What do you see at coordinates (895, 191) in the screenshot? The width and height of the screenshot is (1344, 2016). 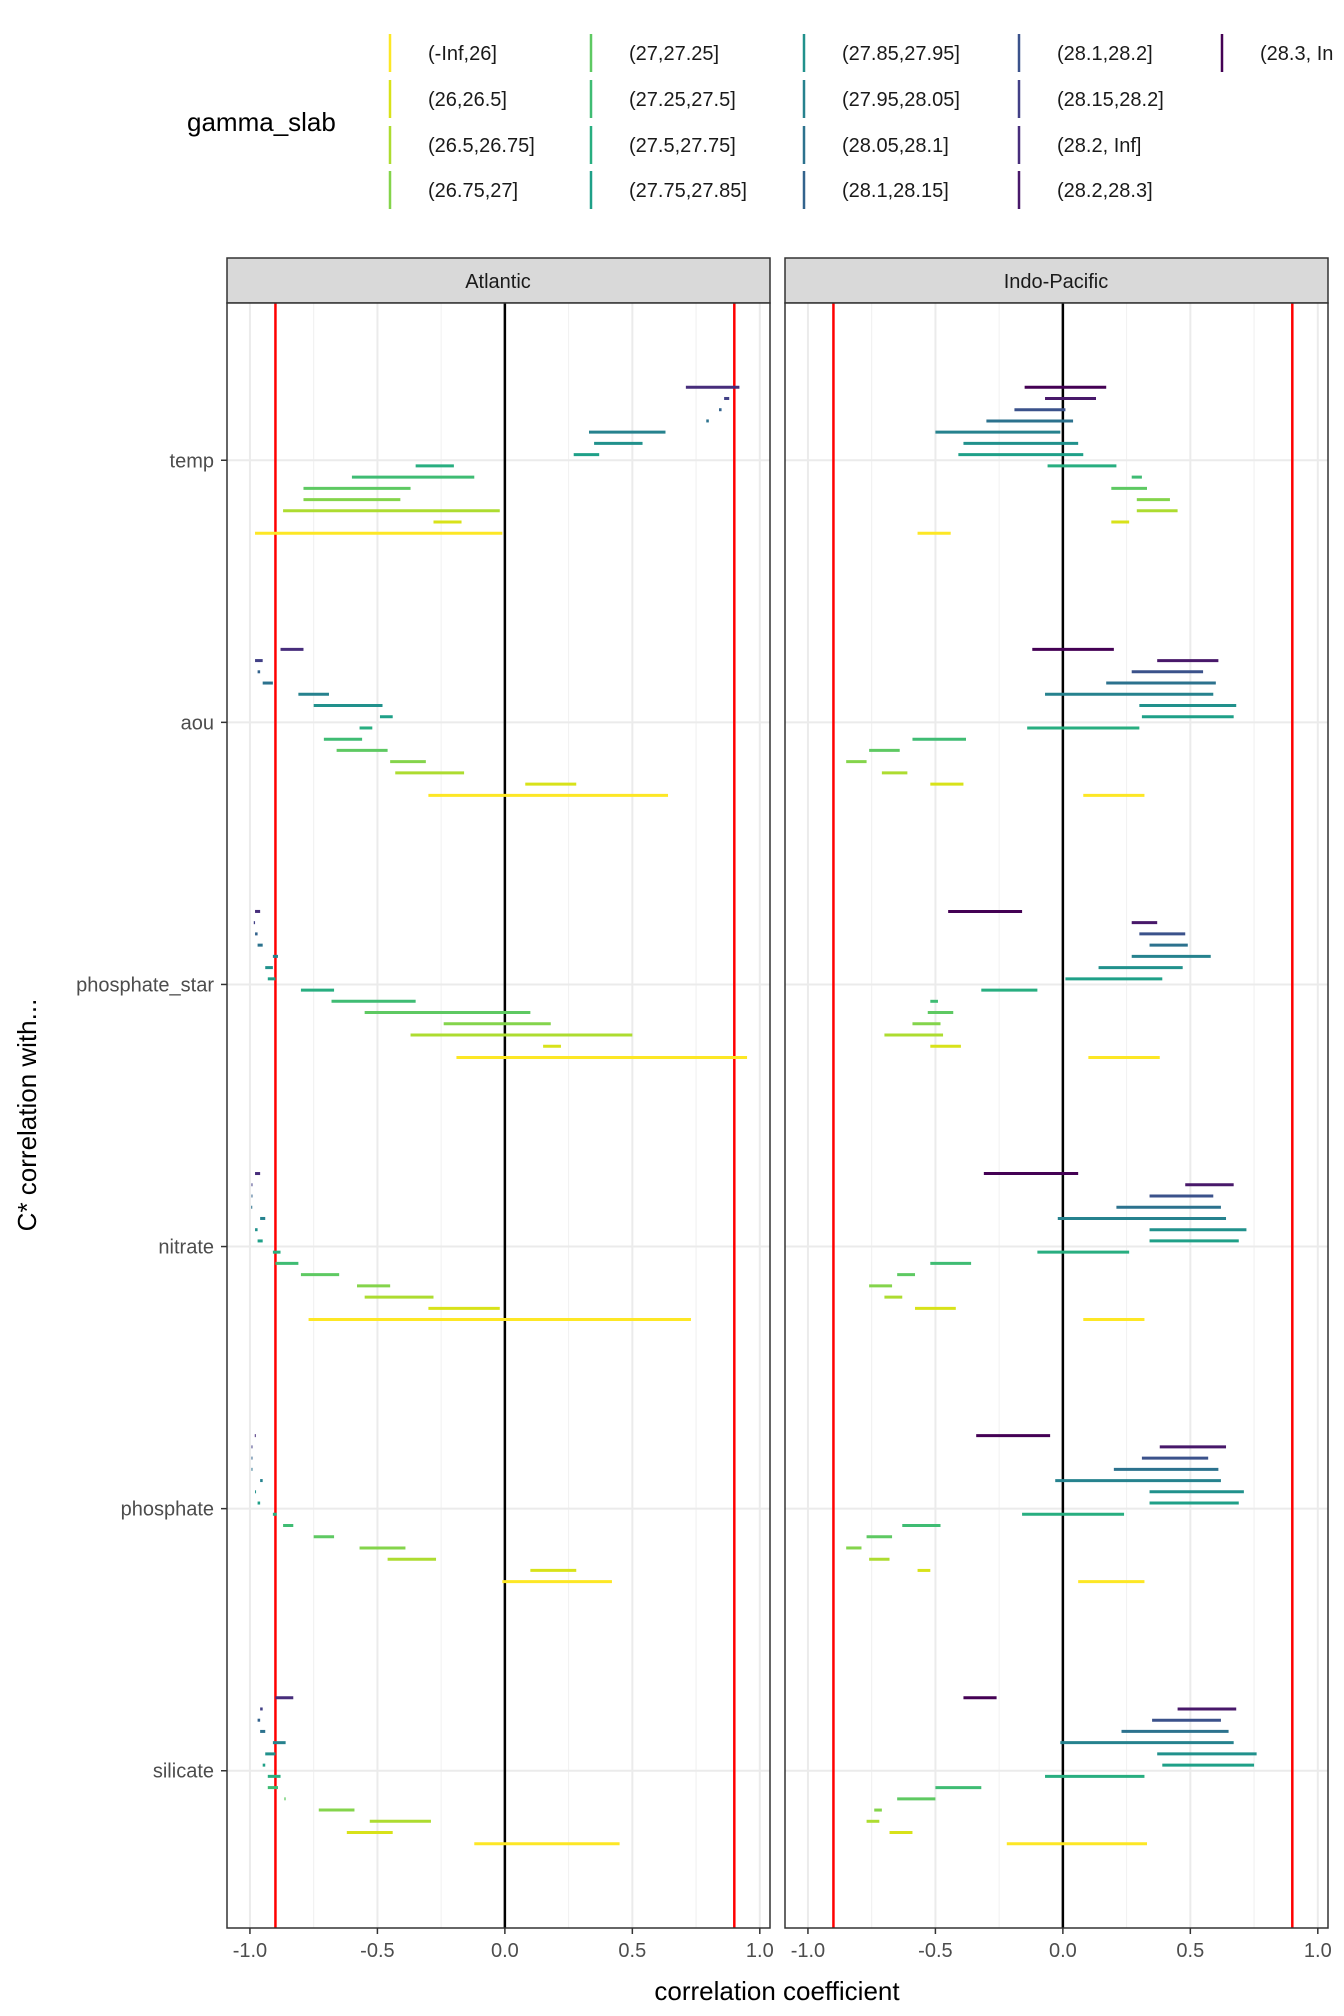 I see `legend-label-11: (28.1,28.15]` at bounding box center [895, 191].